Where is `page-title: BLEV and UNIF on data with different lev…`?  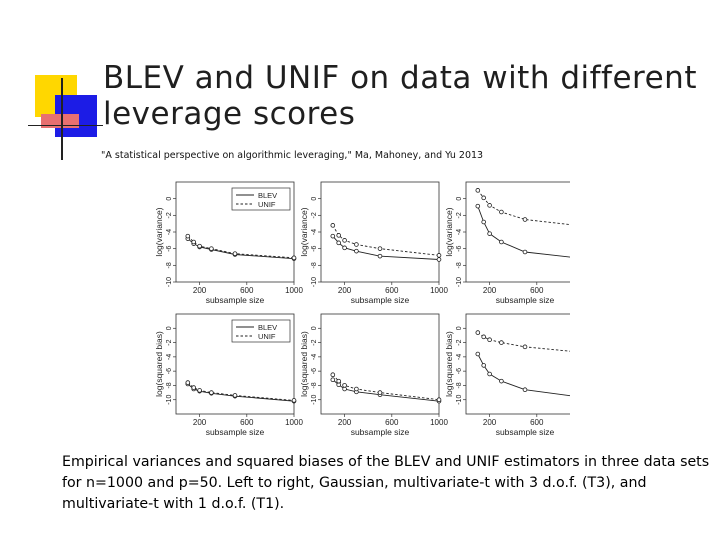
page-title: BLEV and UNIF on data with different lev… is located at coordinates (400, 96).